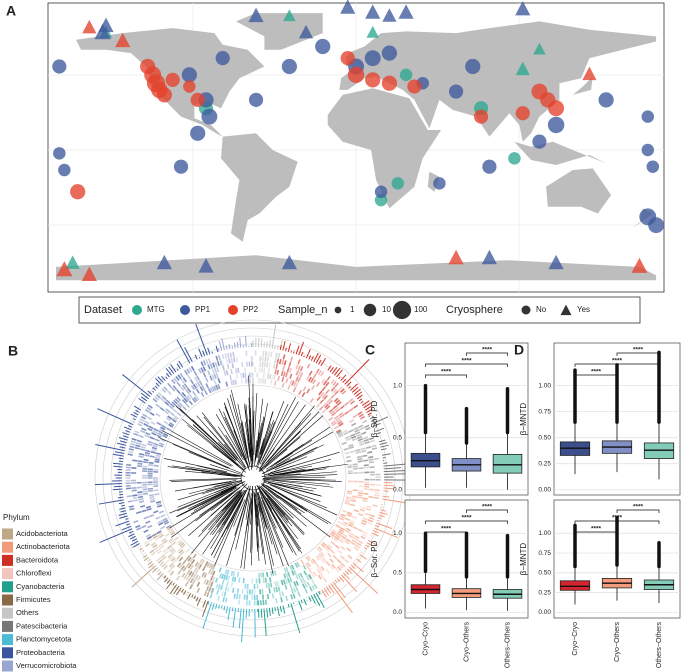 This screenshot has height=672, width=685. I want to click on y-tick-label: 0.25, so click(544, 463).